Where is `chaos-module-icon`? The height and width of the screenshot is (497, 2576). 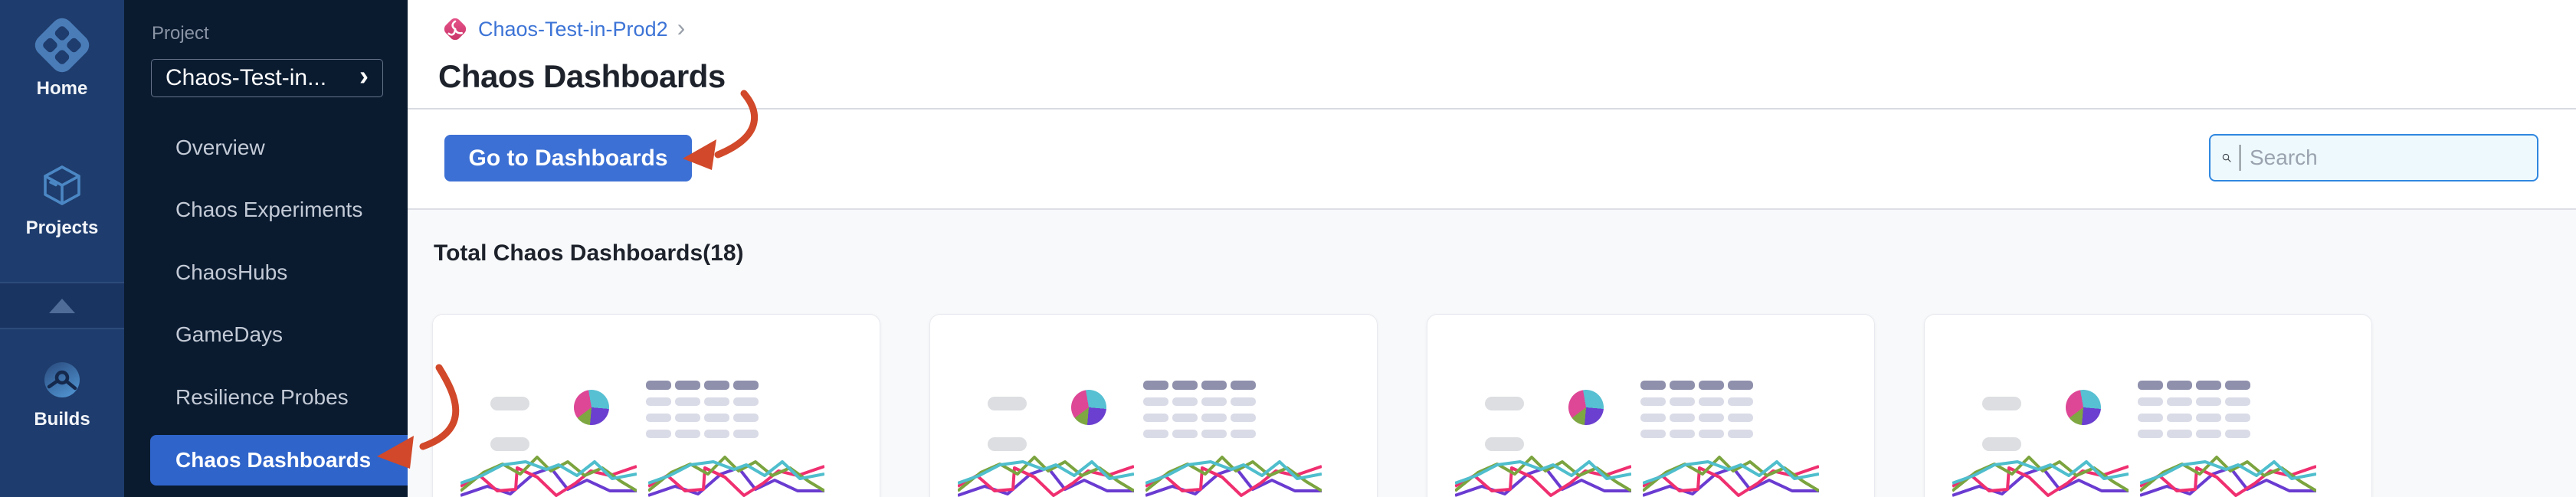
chaos-module-icon is located at coordinates (456, 29).